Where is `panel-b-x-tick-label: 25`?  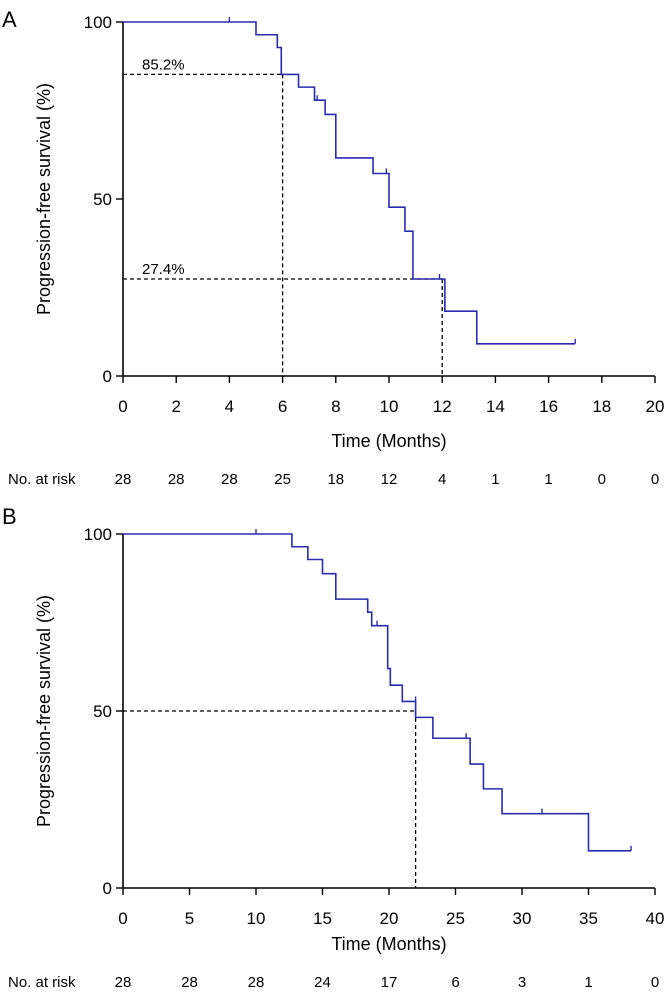 panel-b-x-tick-label: 25 is located at coordinates (455, 918).